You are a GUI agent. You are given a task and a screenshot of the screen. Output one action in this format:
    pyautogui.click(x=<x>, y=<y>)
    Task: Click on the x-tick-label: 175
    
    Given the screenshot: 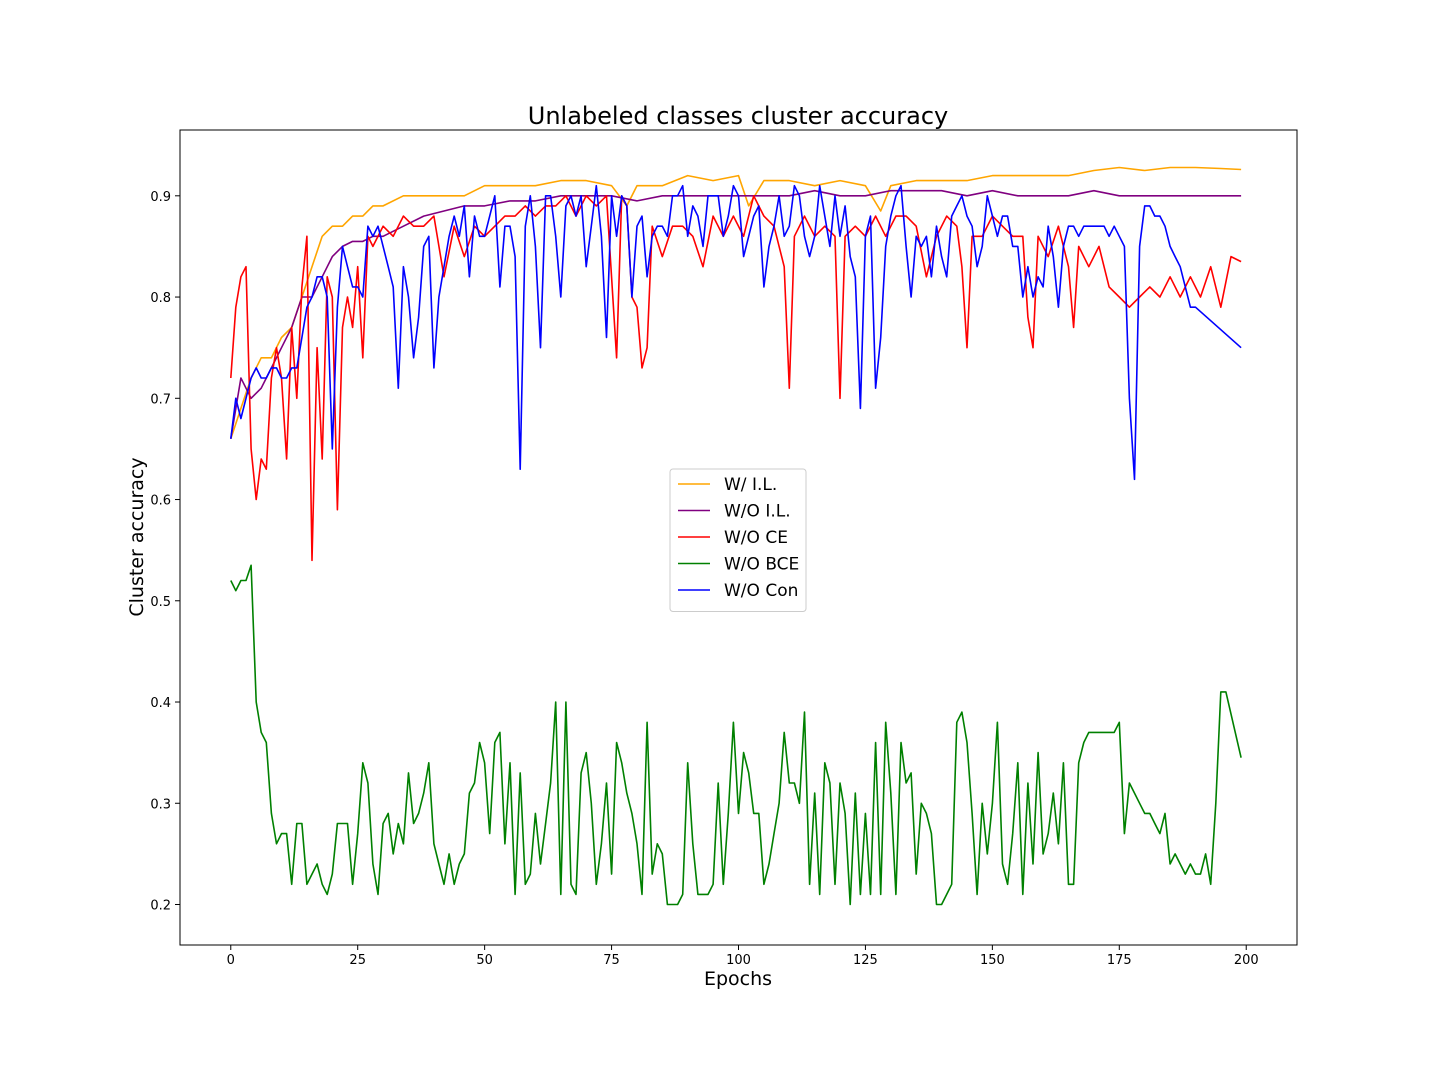 What is the action you would take?
    pyautogui.click(x=1119, y=960)
    